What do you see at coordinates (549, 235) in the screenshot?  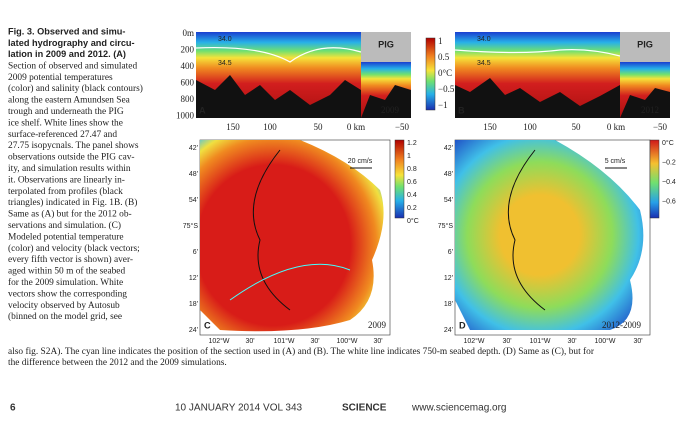 I see `map-d` at bounding box center [549, 235].